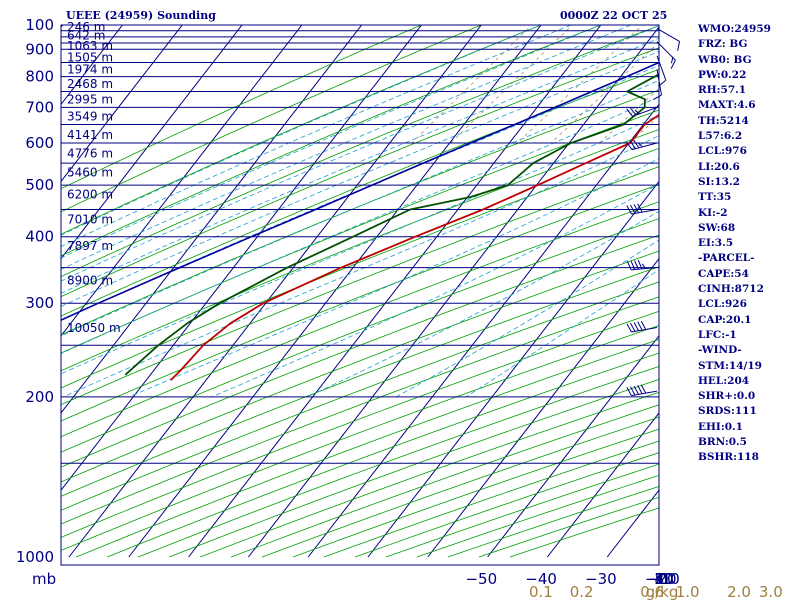 The width and height of the screenshot is (800, 600). I want to click on temperature-tick-label: 20, so click(663, 579).